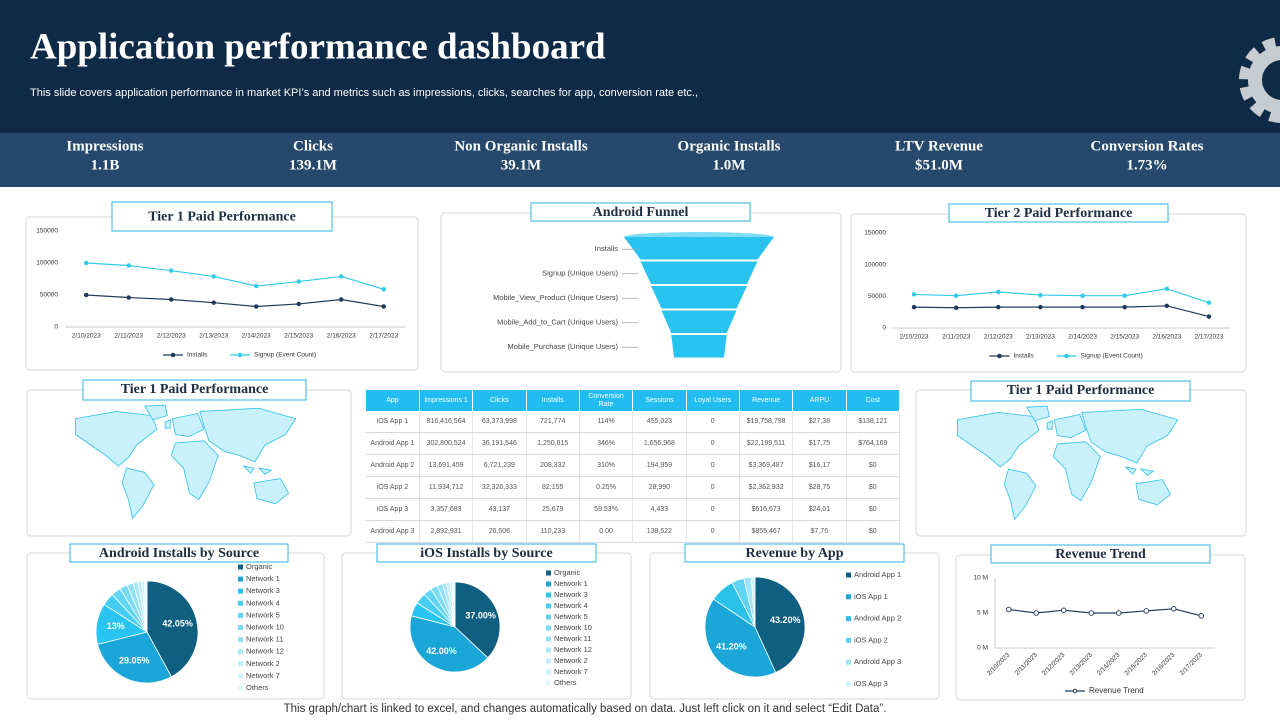  What do you see at coordinates (641, 212) in the screenshot?
I see `chart-title: Android Funnel` at bounding box center [641, 212].